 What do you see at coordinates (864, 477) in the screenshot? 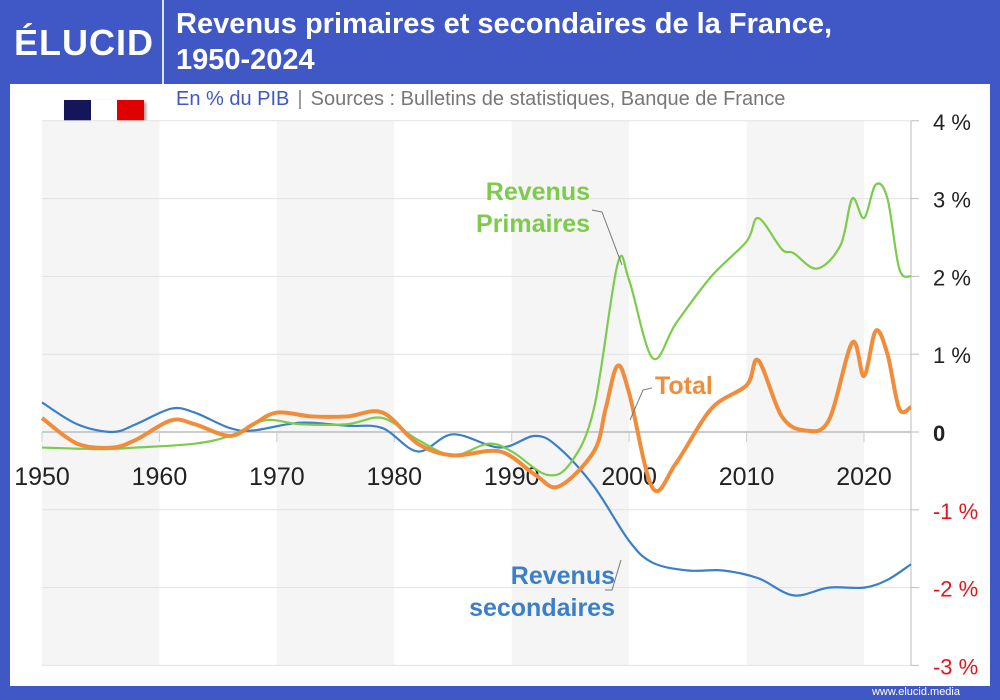
I see `x-tick-label: 2020` at bounding box center [864, 477].